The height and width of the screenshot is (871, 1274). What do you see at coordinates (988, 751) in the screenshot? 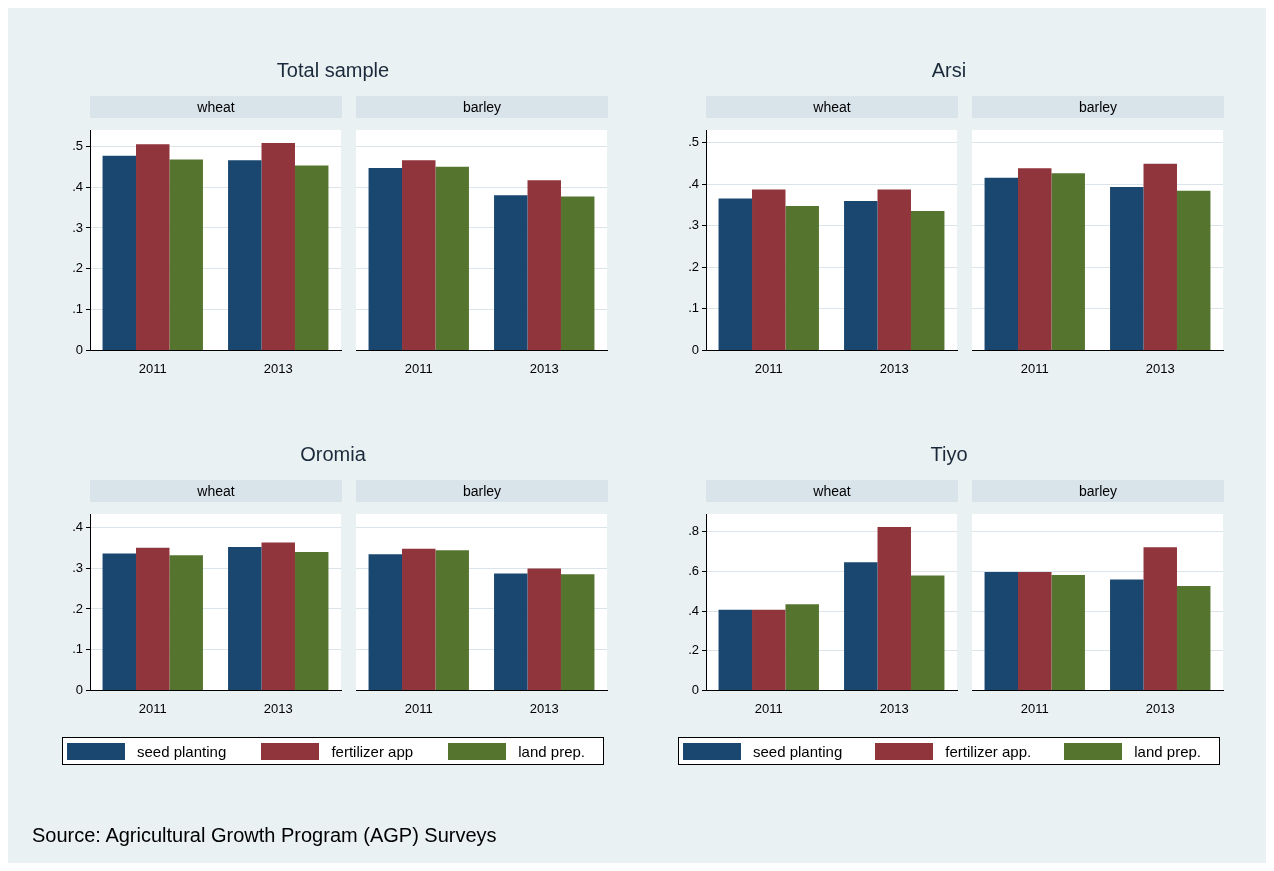
I see `legend-label: fertilizer app.` at bounding box center [988, 751].